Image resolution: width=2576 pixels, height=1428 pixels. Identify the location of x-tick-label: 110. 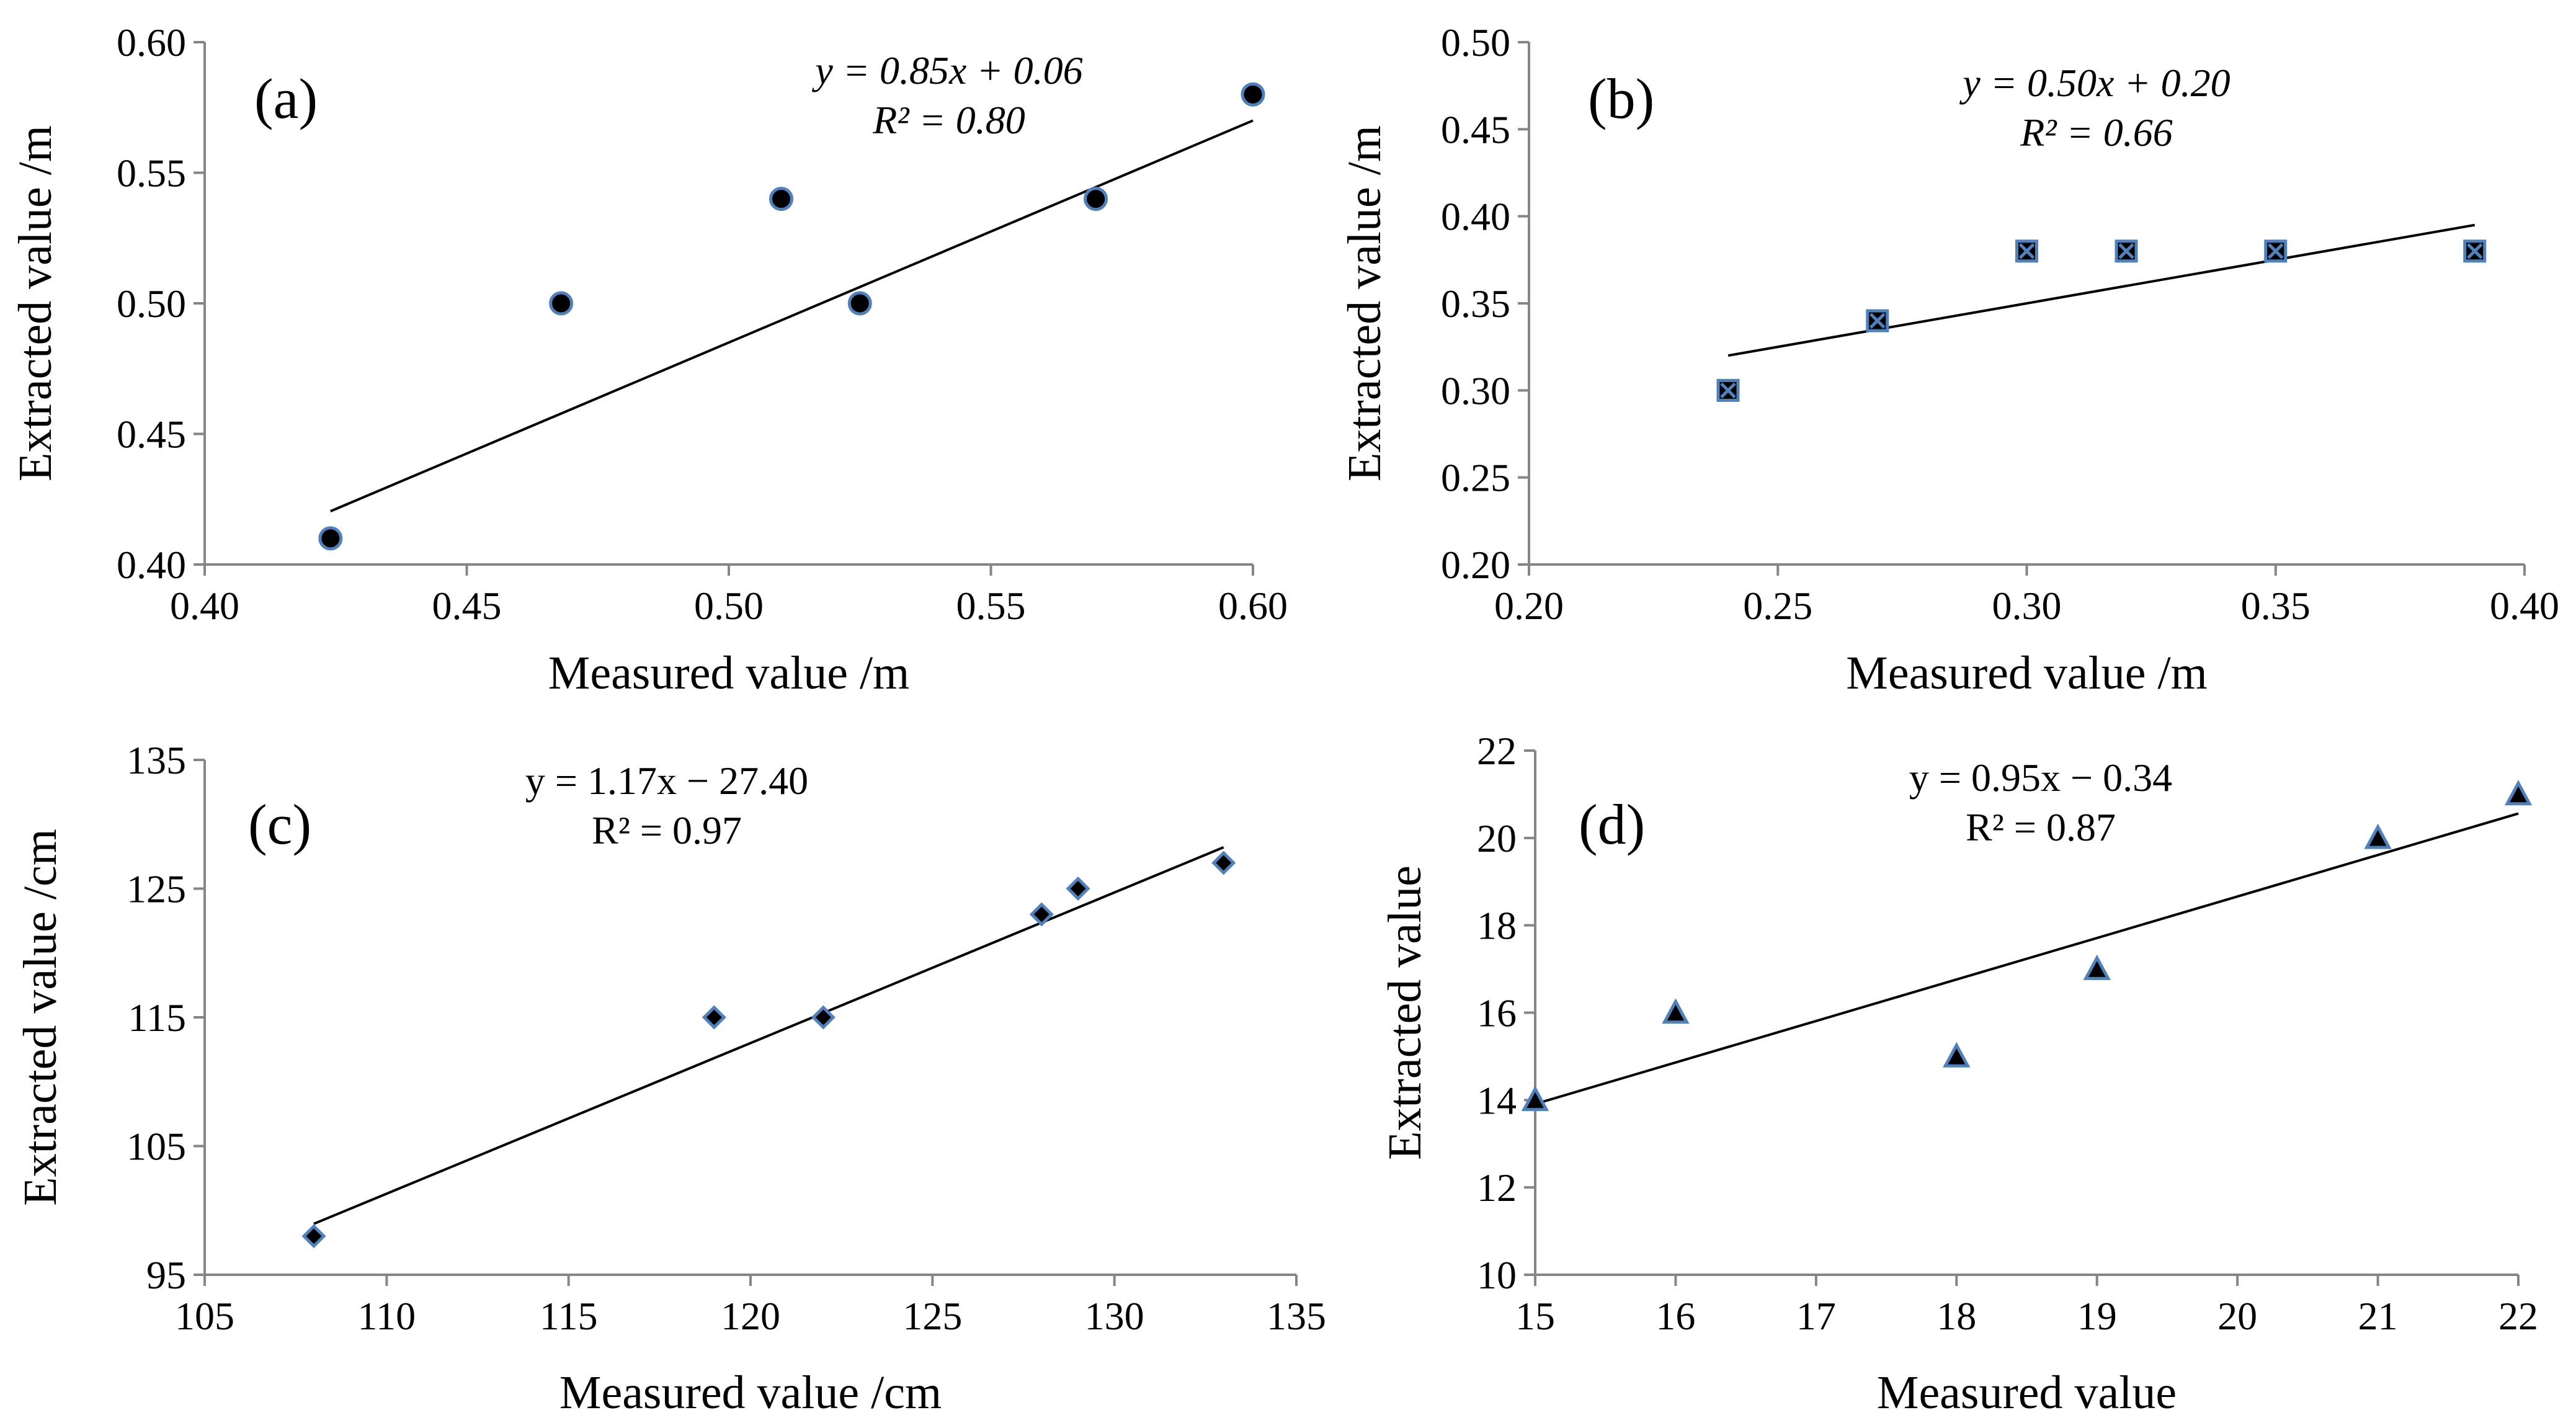
(387, 1316).